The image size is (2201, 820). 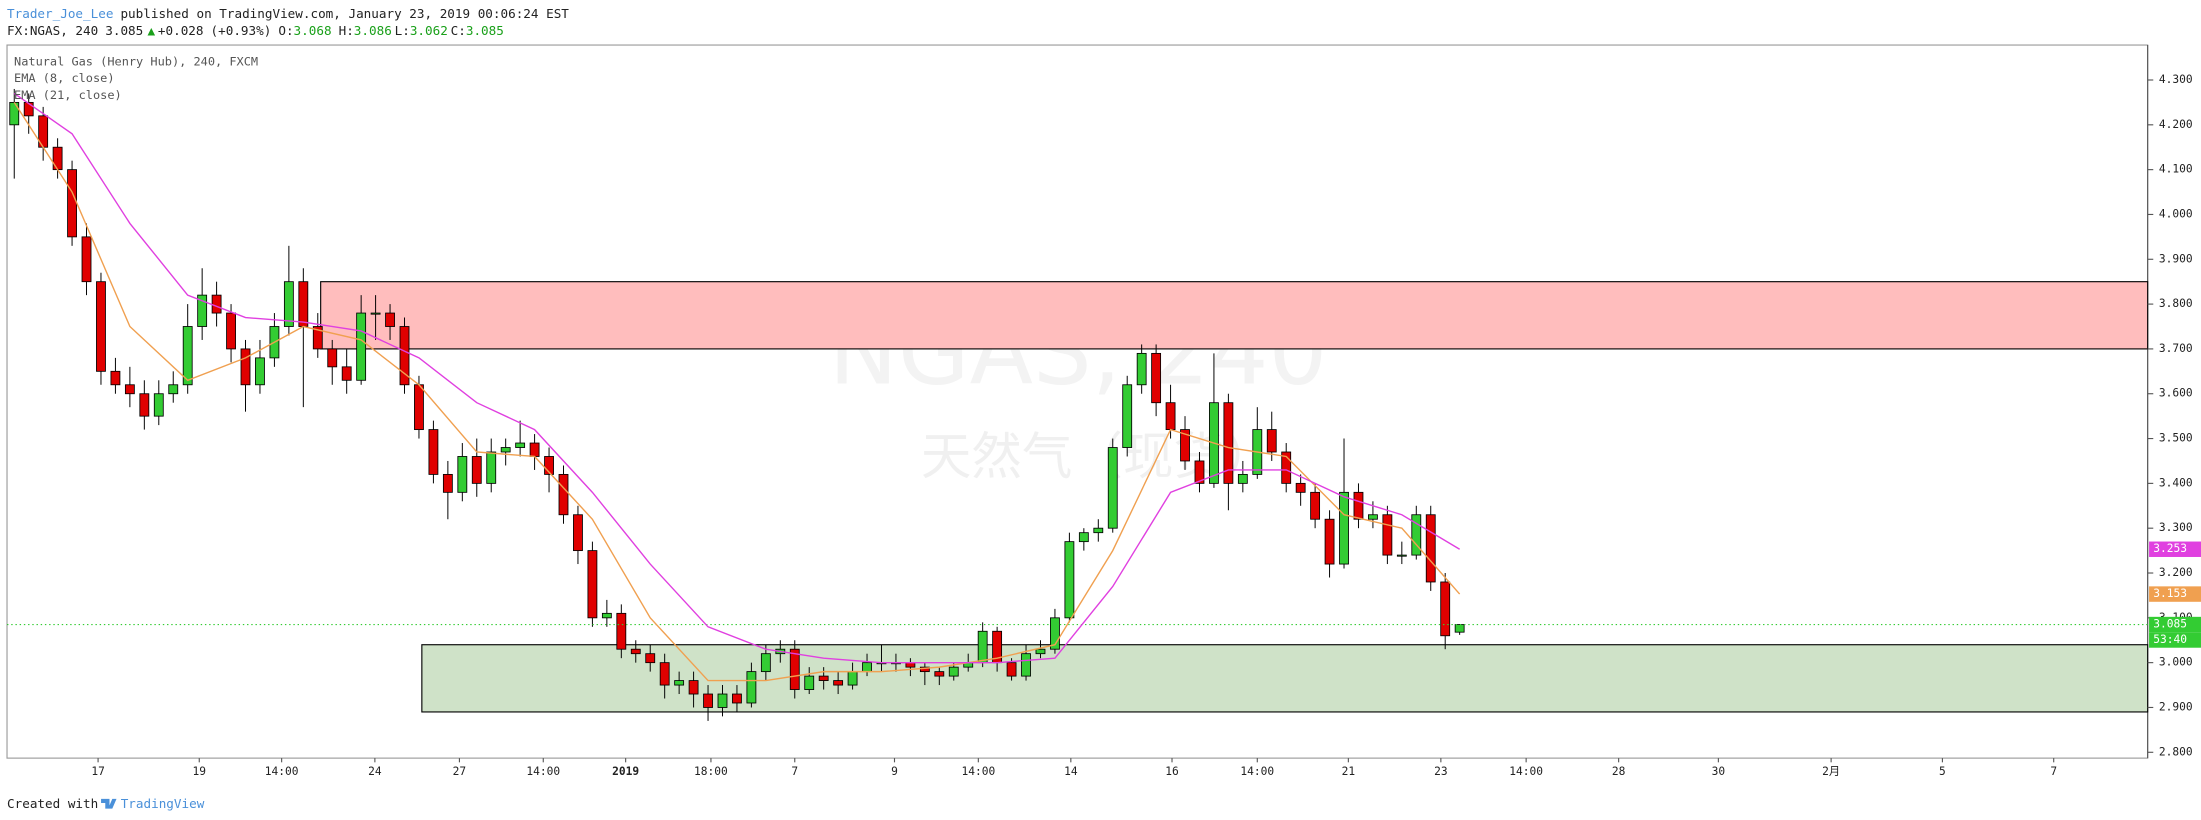 What do you see at coordinates (2176, 706) in the screenshot?
I see `y-tick-label: 2.900` at bounding box center [2176, 706].